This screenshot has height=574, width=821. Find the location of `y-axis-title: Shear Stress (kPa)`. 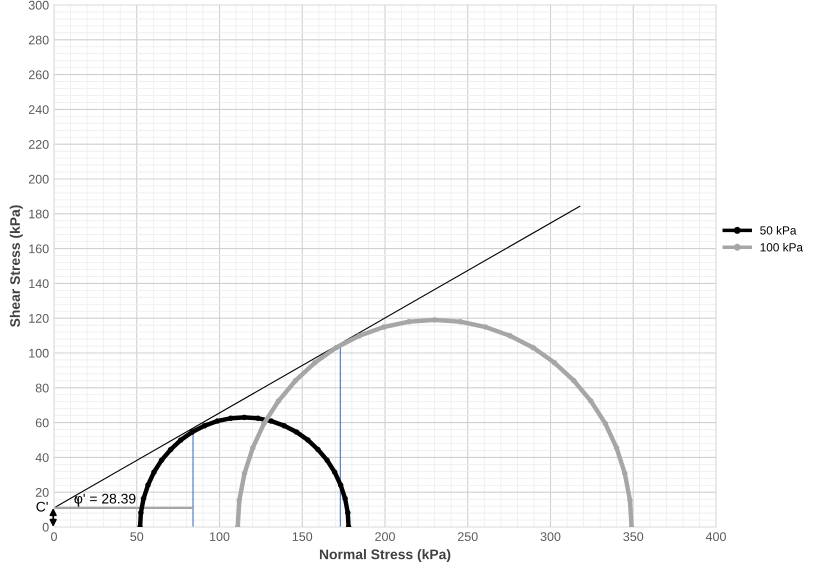

y-axis-title: Shear Stress (kPa) is located at coordinates (16, 266).